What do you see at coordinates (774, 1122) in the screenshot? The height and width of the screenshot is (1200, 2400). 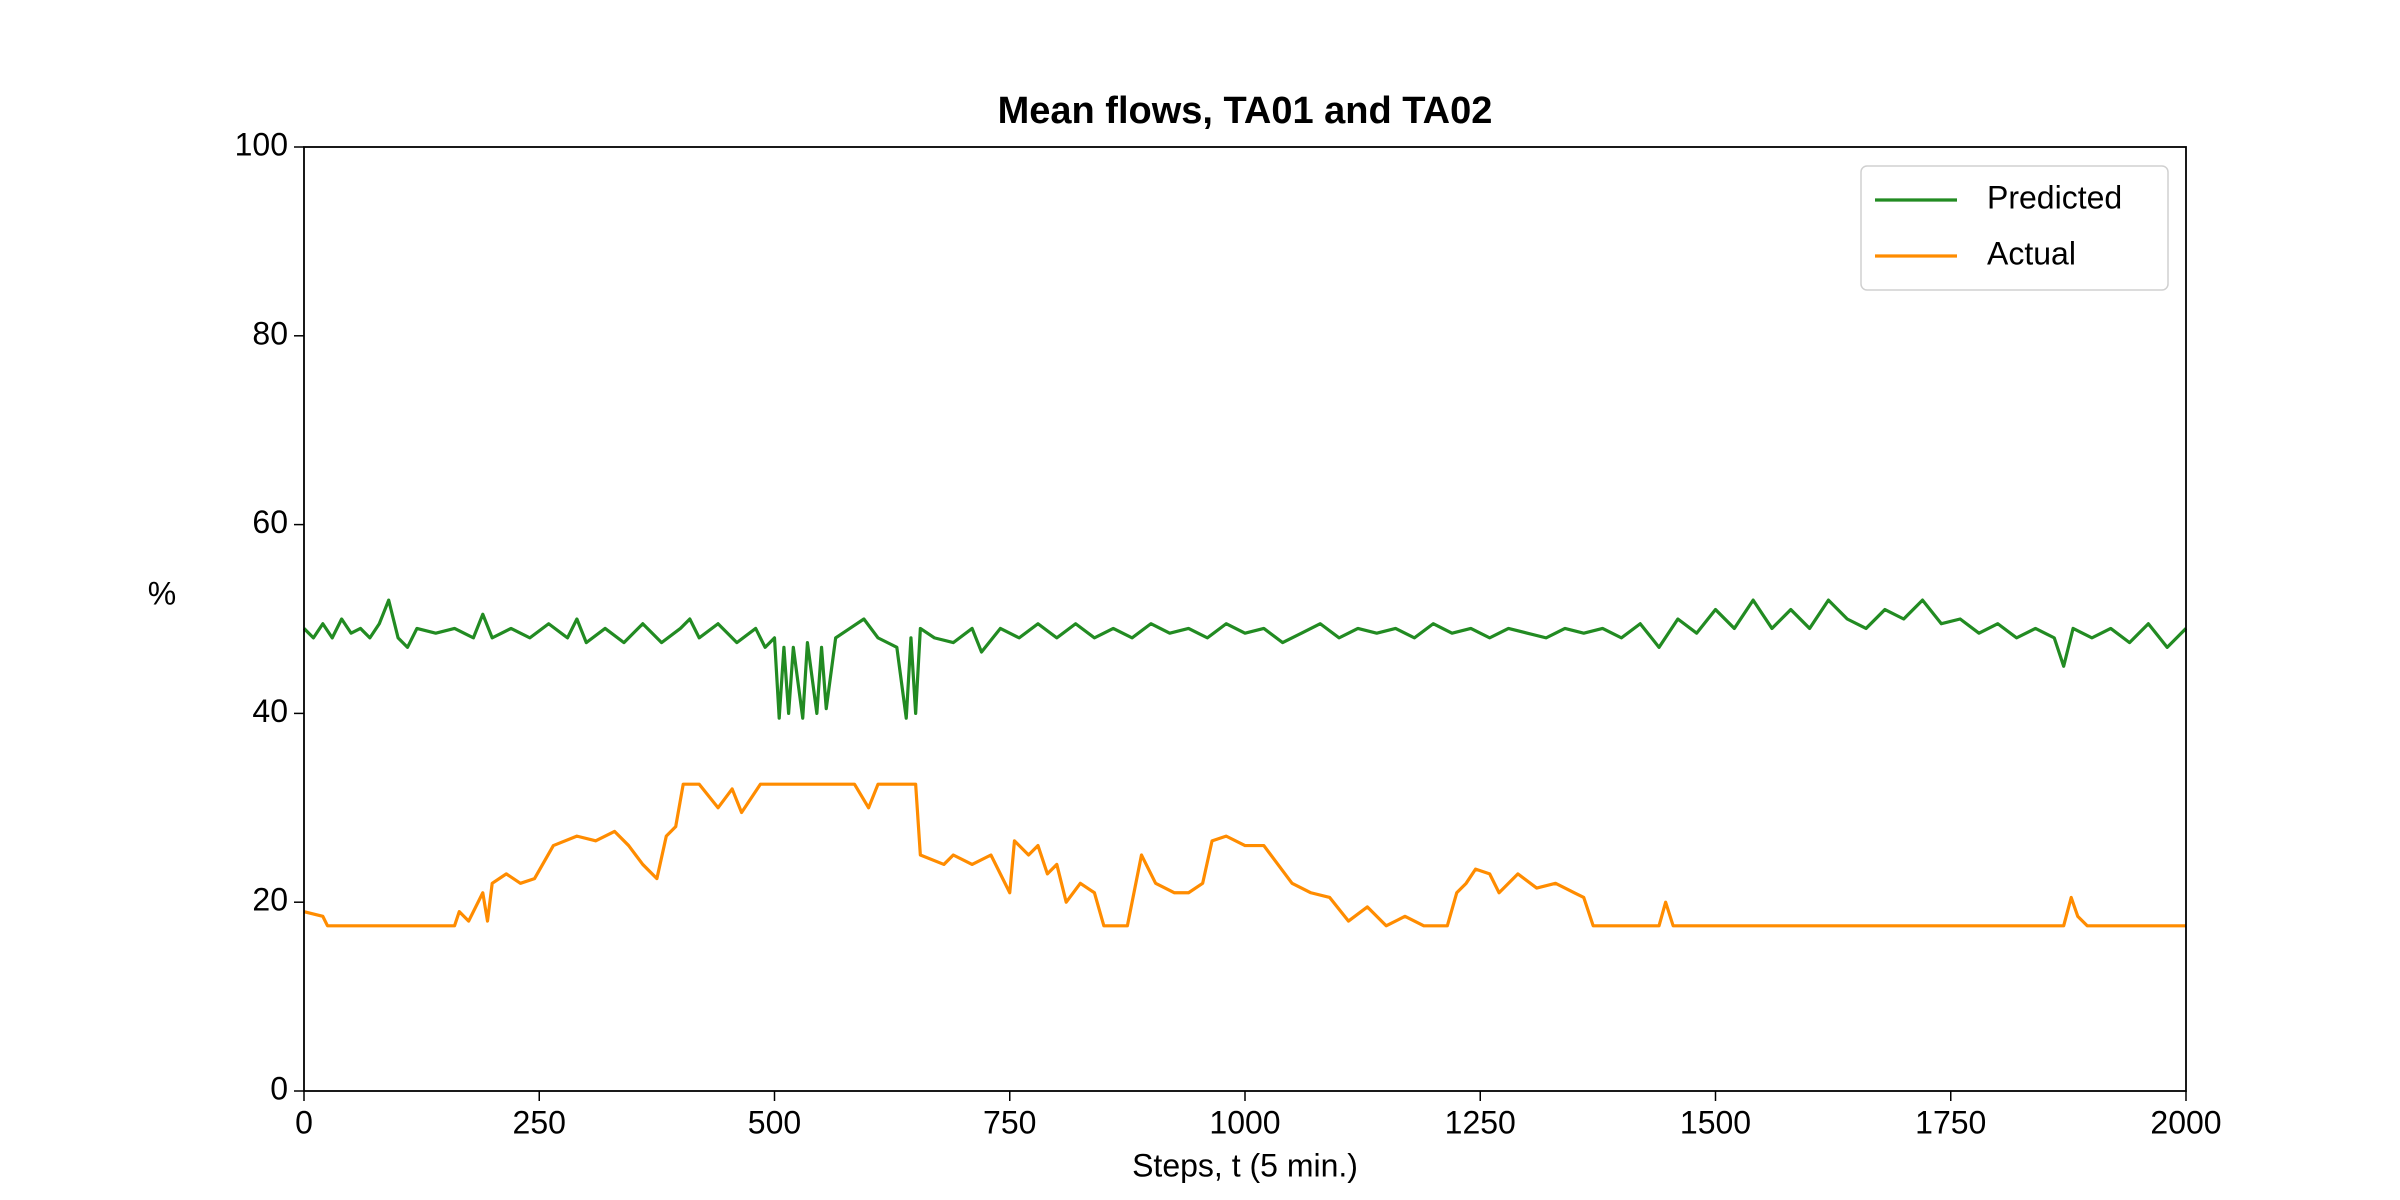 I see `x-tick-label: 500` at bounding box center [774, 1122].